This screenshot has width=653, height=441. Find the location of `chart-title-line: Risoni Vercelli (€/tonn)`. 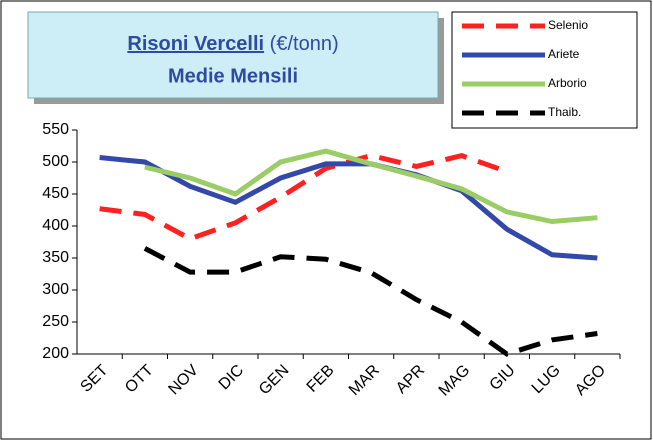

chart-title-line: Risoni Vercelli (€/tonn) is located at coordinates (232, 44).